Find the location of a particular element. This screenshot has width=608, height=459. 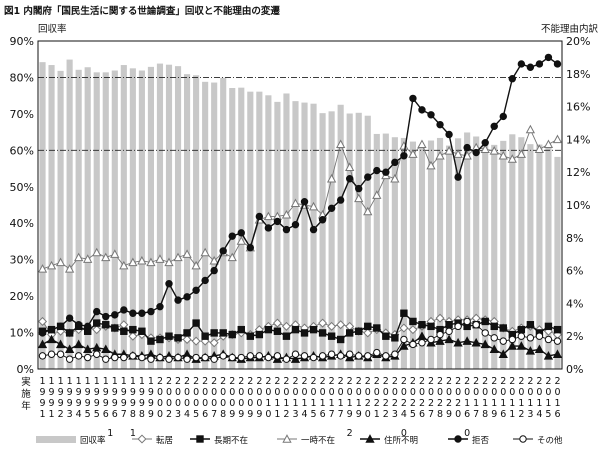

point-その他-25 is located at coordinates (268, 357).